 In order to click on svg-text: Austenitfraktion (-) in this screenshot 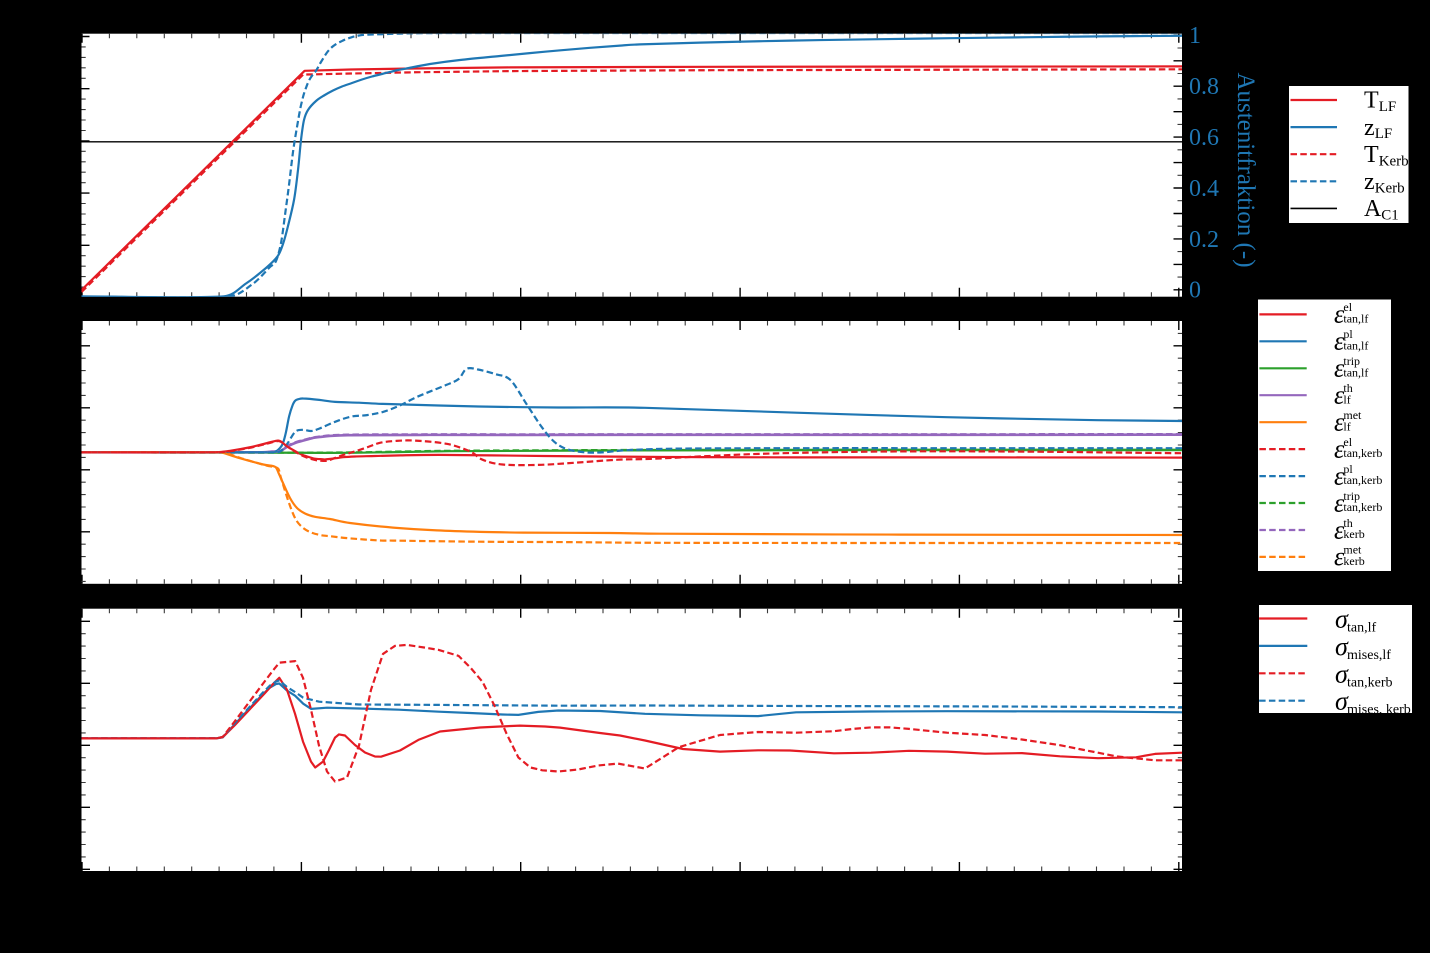, I will do `click(1245, 169)`.